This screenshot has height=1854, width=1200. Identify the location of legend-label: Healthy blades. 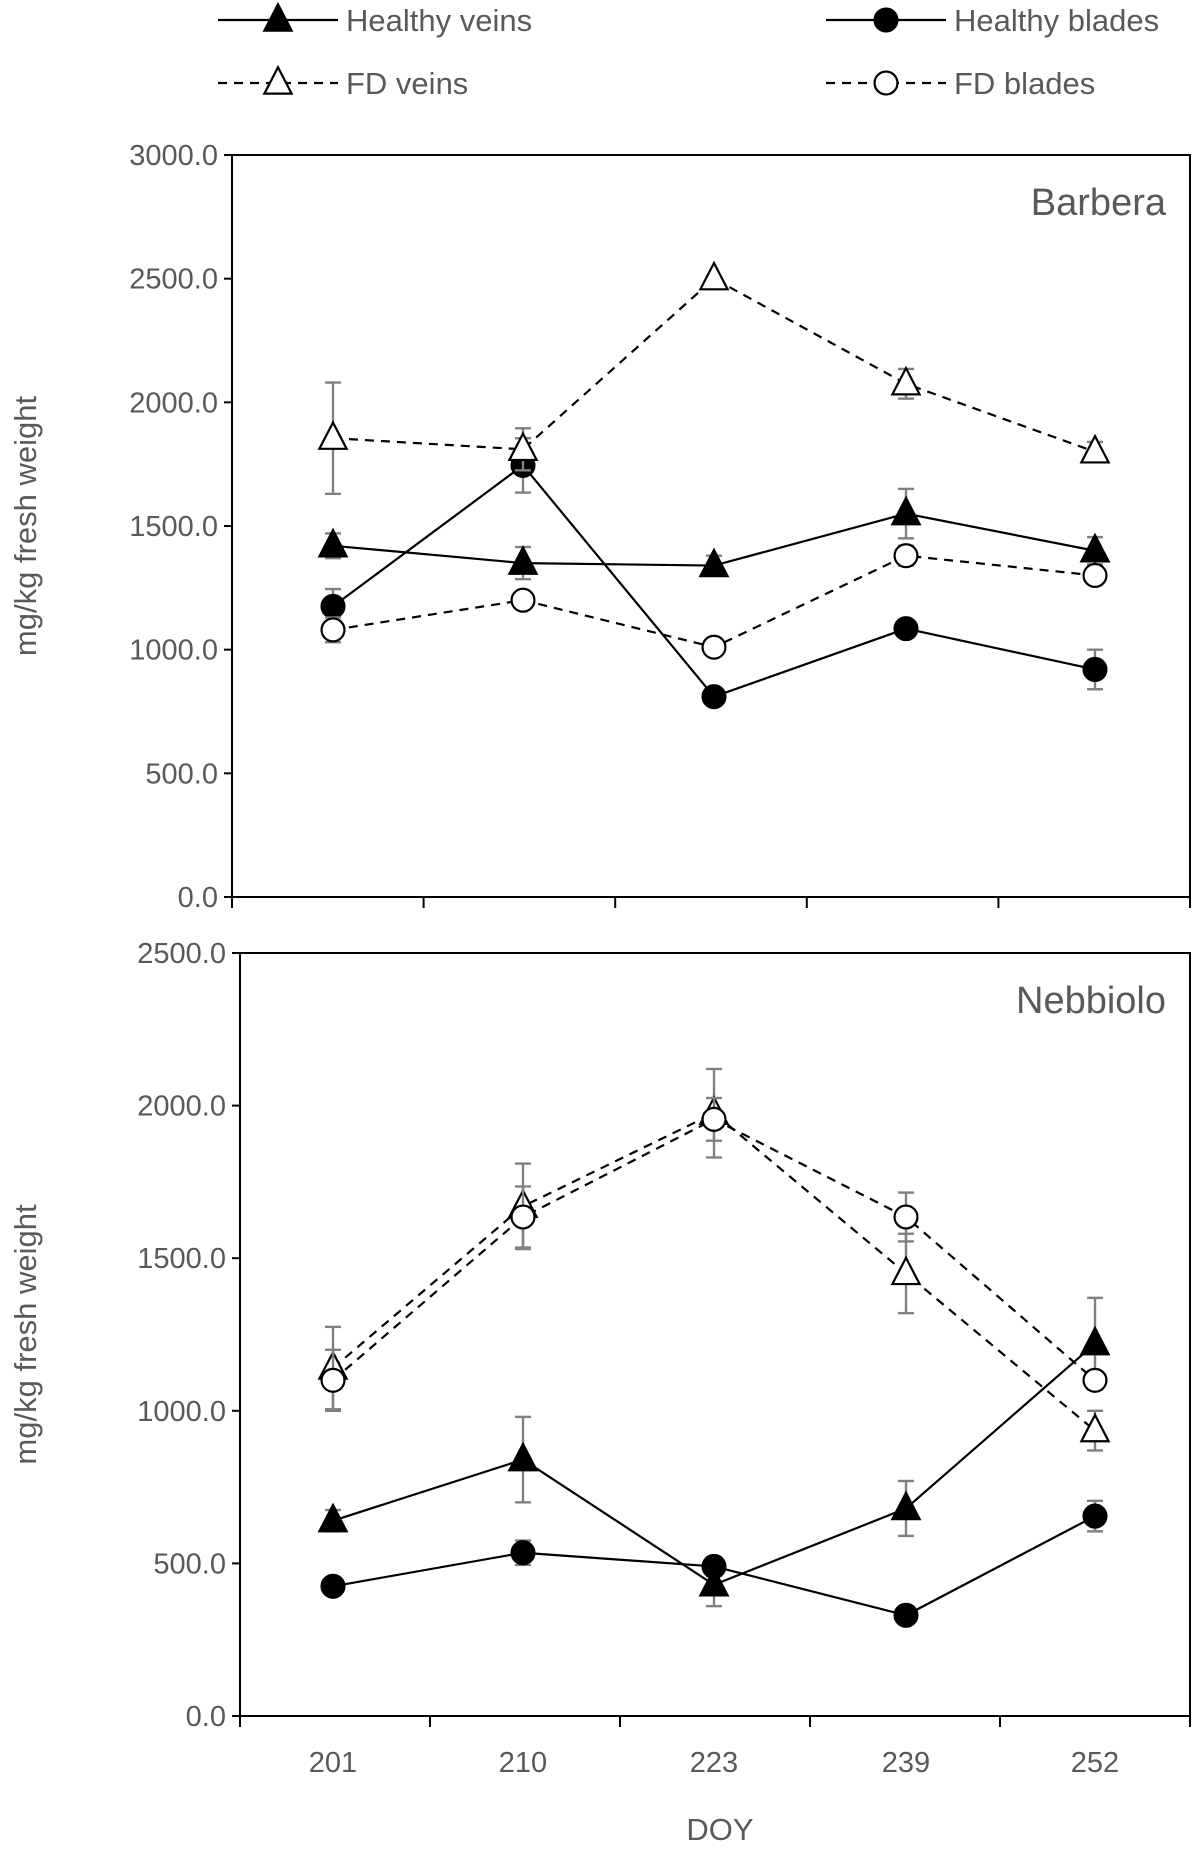
(1056, 20).